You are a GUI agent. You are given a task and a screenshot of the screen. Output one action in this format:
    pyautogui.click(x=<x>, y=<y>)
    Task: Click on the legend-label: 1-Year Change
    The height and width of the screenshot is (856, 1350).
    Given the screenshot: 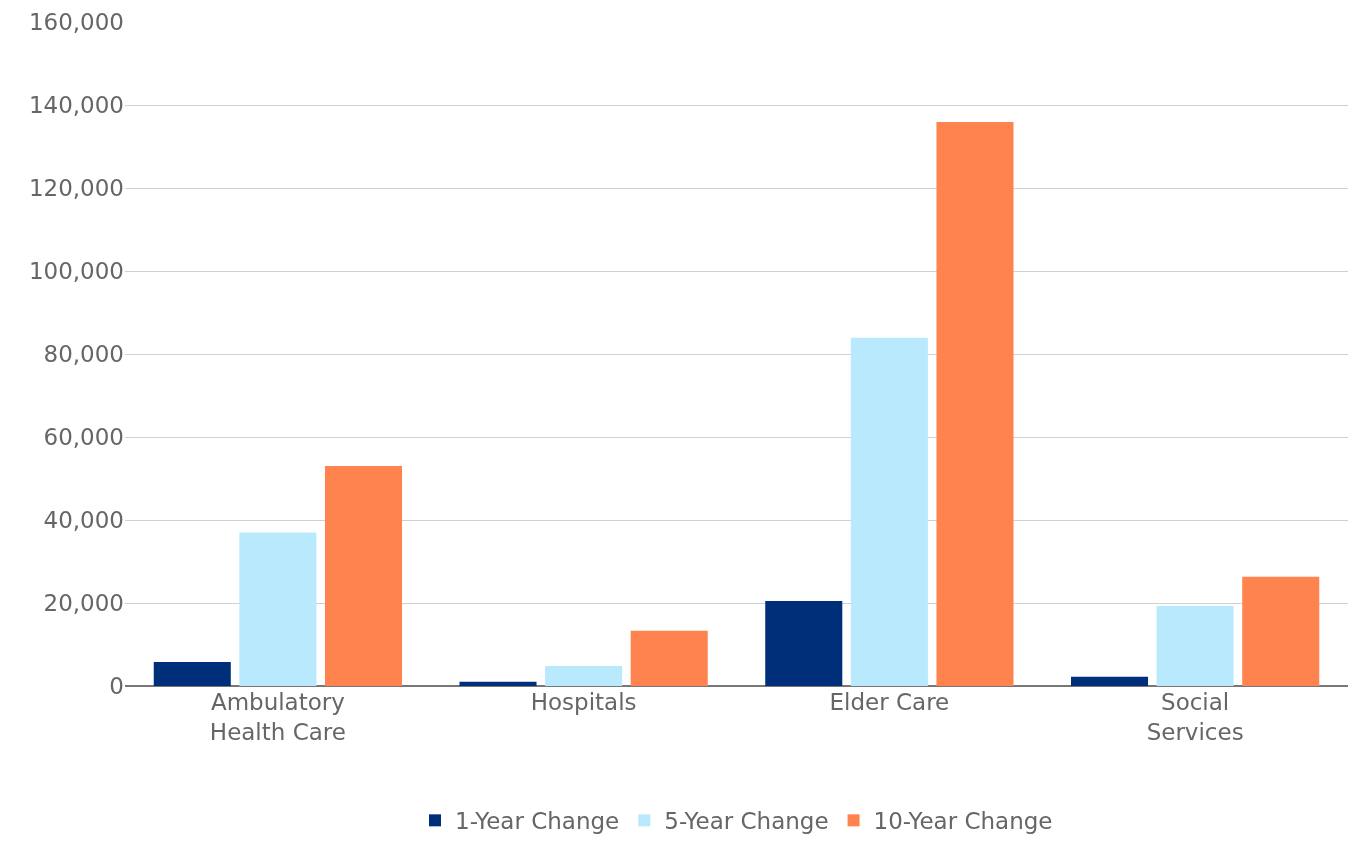 What is the action you would take?
    pyautogui.click(x=537, y=821)
    